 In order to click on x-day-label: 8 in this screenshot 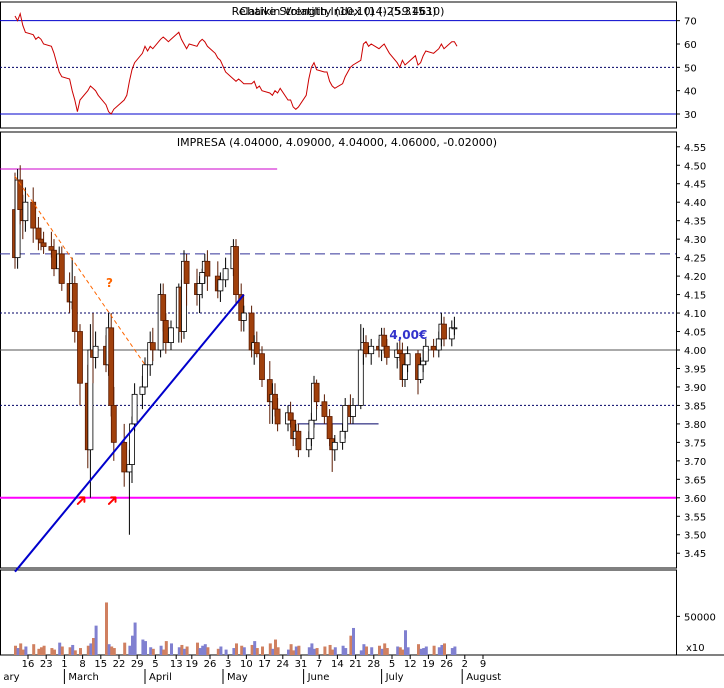, I will do `click(82, 664)`.